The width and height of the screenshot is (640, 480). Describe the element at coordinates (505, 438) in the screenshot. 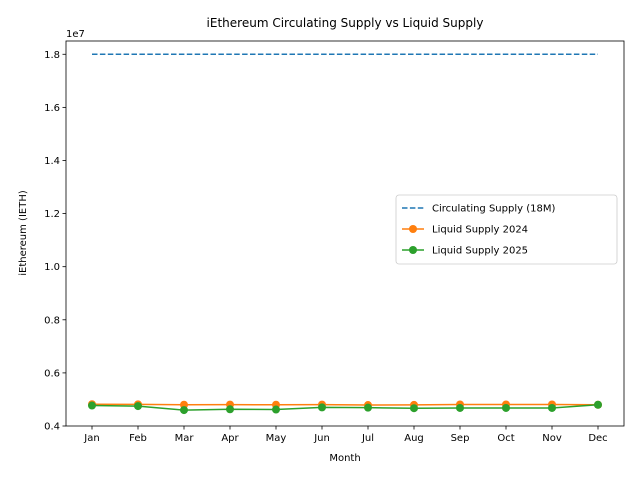

I see `x-tick-label: Oct` at that location.